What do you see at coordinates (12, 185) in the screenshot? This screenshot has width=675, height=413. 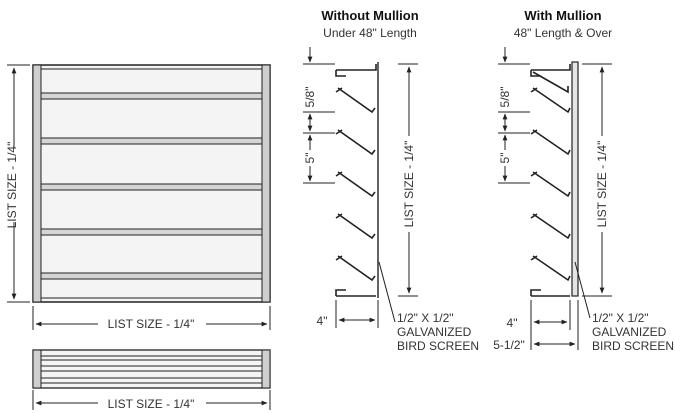 I see `front-height-label: LIST SIZE - 1/4"` at bounding box center [12, 185].